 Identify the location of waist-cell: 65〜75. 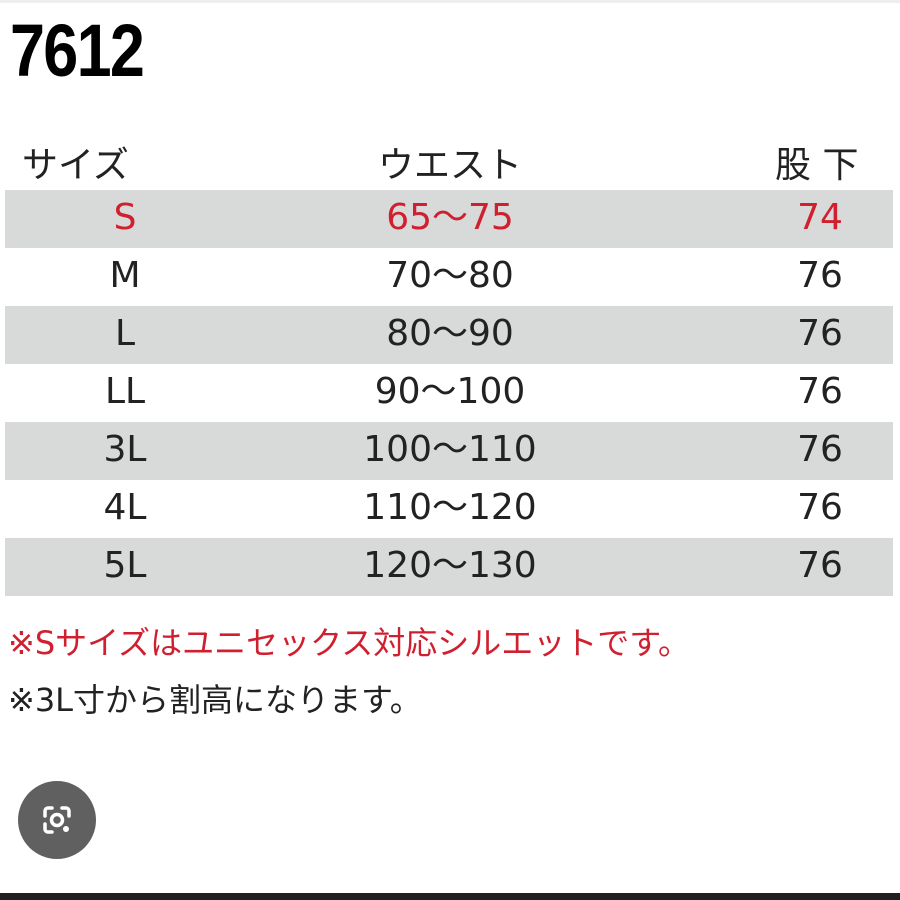
(450, 217).